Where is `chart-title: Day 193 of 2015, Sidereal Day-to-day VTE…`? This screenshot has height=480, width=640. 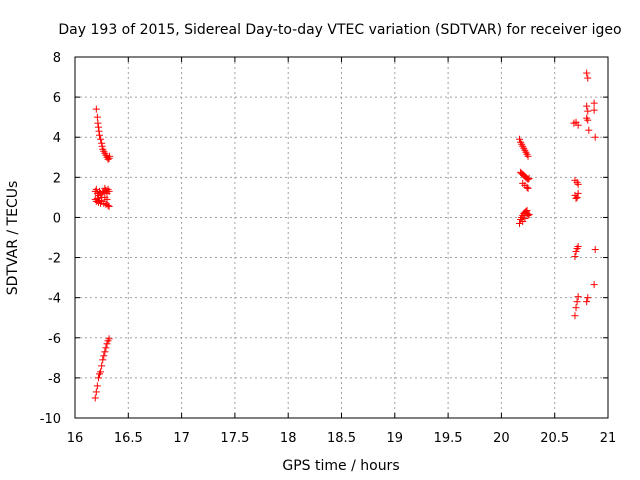 chart-title: Day 193 of 2015, Sidereal Day-to-day VTE… is located at coordinates (339, 30).